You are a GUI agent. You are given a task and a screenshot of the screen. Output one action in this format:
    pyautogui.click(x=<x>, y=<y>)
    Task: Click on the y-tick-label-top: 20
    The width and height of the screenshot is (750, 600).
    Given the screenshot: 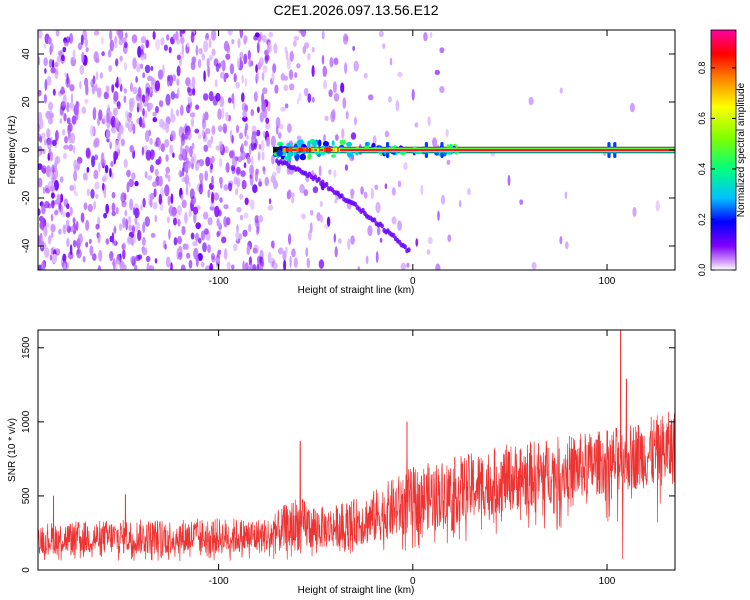 What is the action you would take?
    pyautogui.click(x=26, y=102)
    